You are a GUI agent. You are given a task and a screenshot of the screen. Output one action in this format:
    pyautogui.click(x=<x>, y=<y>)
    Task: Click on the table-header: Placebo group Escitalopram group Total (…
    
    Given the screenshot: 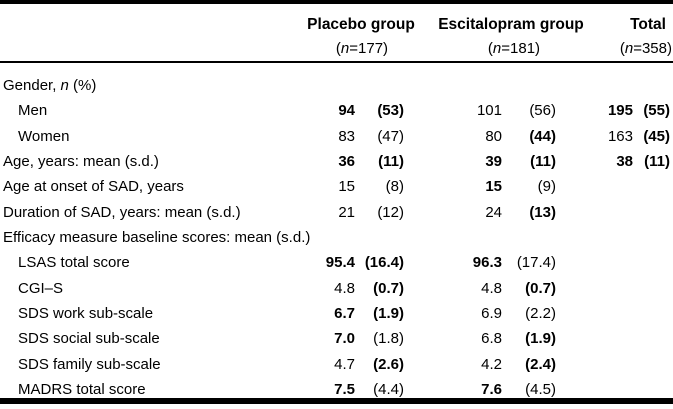 What is the action you would take?
    pyautogui.click(x=336, y=30)
    